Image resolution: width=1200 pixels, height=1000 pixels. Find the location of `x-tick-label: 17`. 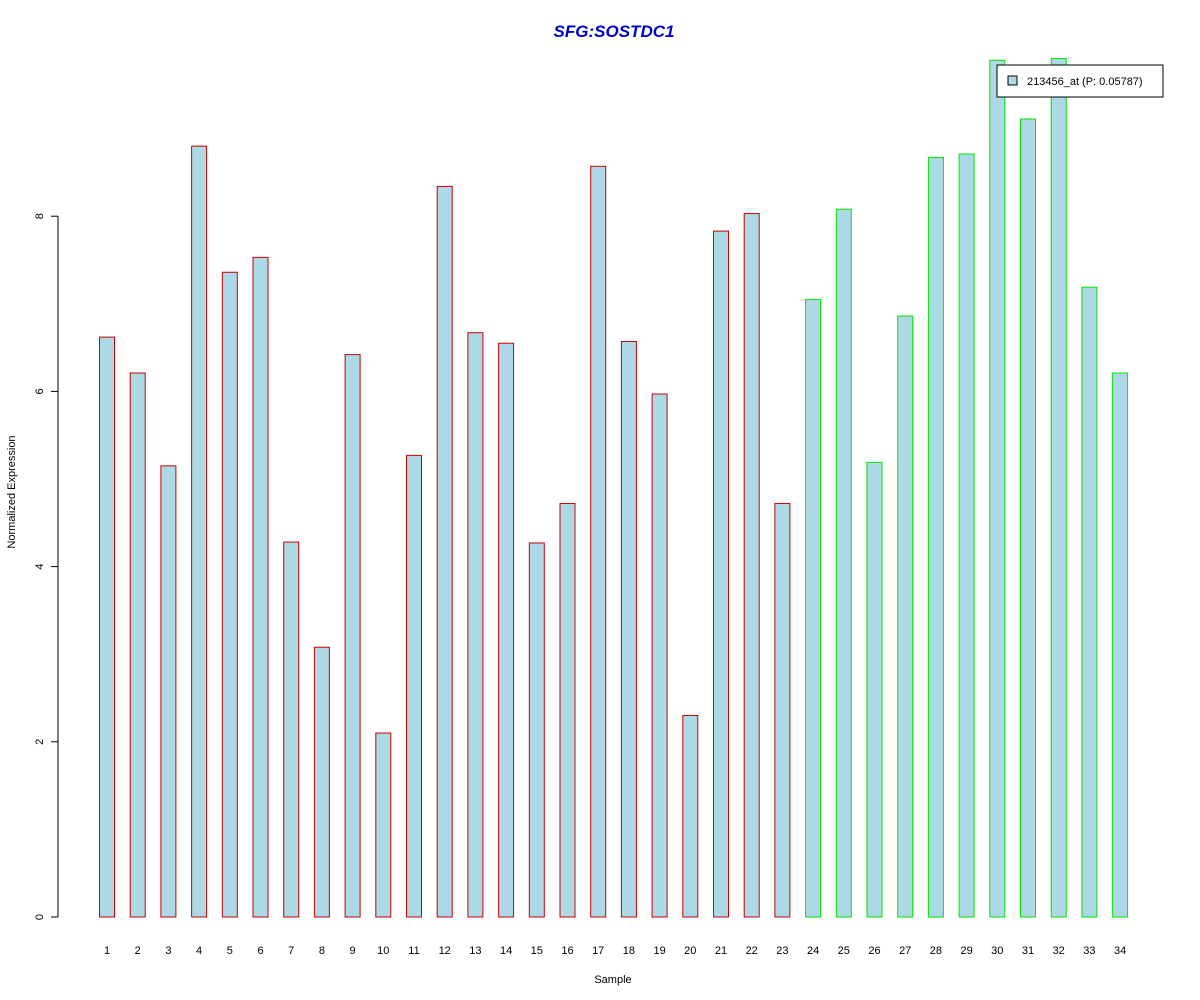

x-tick-label: 17 is located at coordinates (598, 951).